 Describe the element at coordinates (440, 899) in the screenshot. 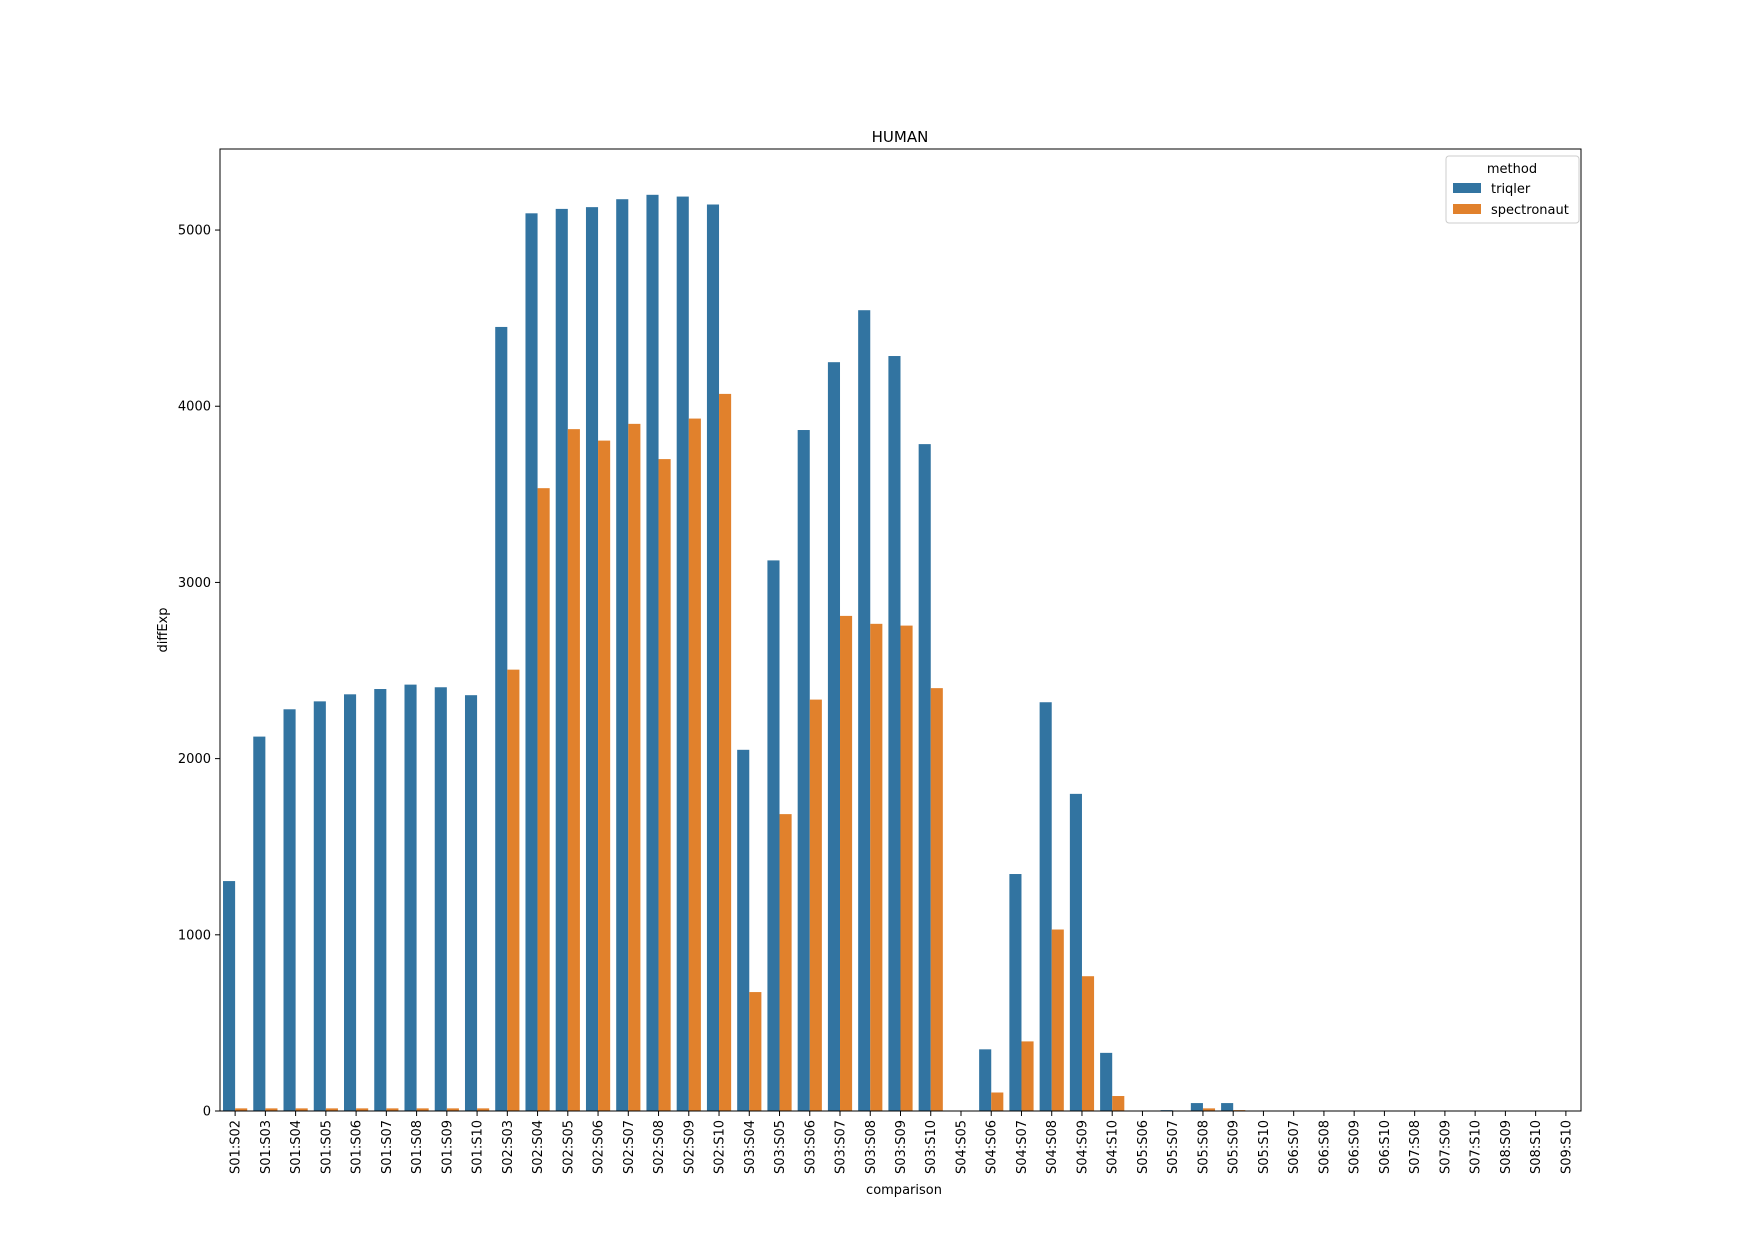

I see `bar-triqler-s01-s09` at that location.